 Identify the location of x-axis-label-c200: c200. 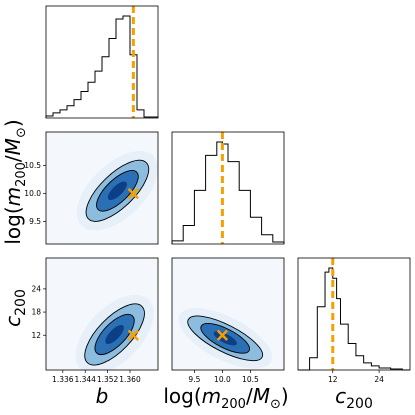
(354, 398).